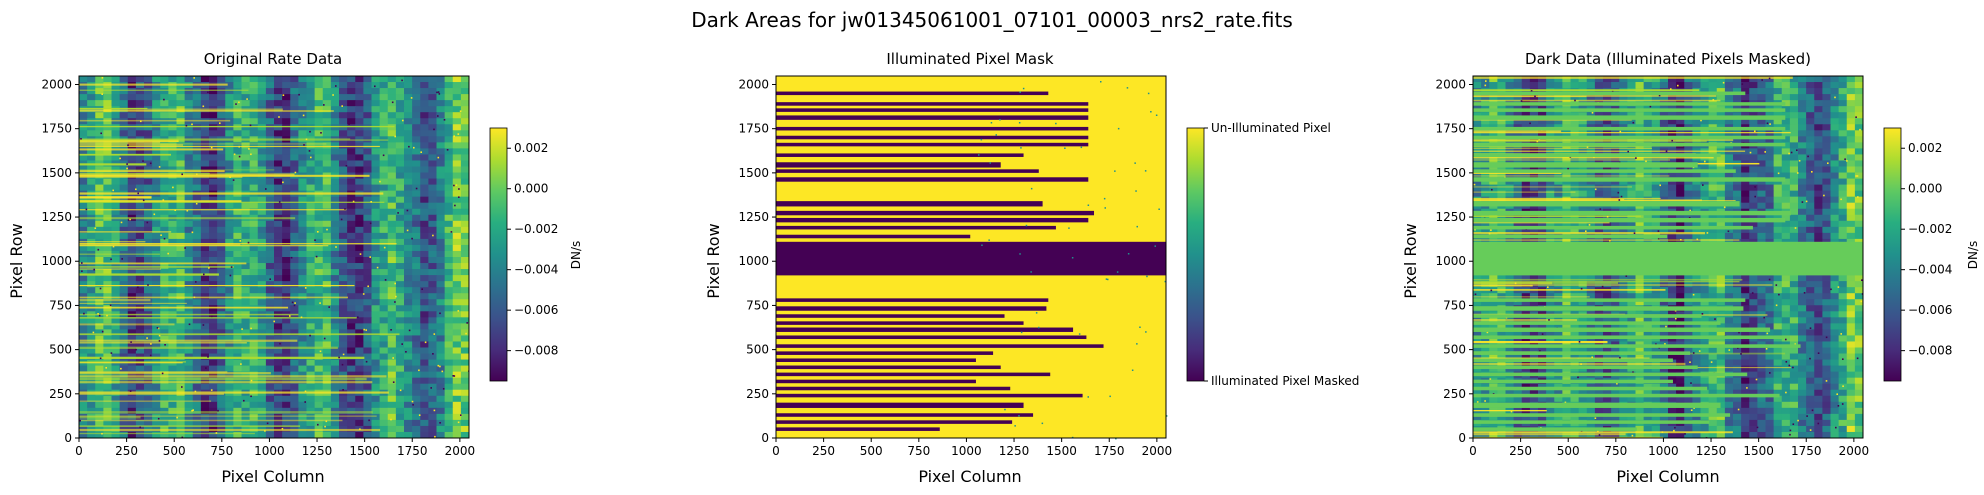  Describe the element at coordinates (1892, 254) in the screenshot. I see `panel-3-colorbar` at that location.